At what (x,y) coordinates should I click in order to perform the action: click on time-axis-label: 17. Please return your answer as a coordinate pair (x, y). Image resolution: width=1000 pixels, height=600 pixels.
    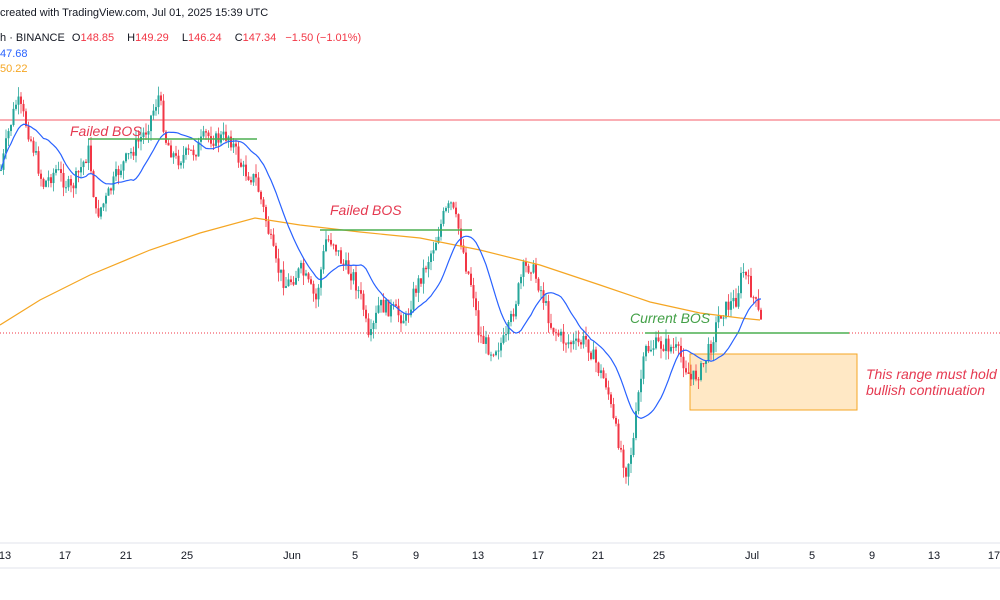
    Looking at the image, I should click on (993, 556).